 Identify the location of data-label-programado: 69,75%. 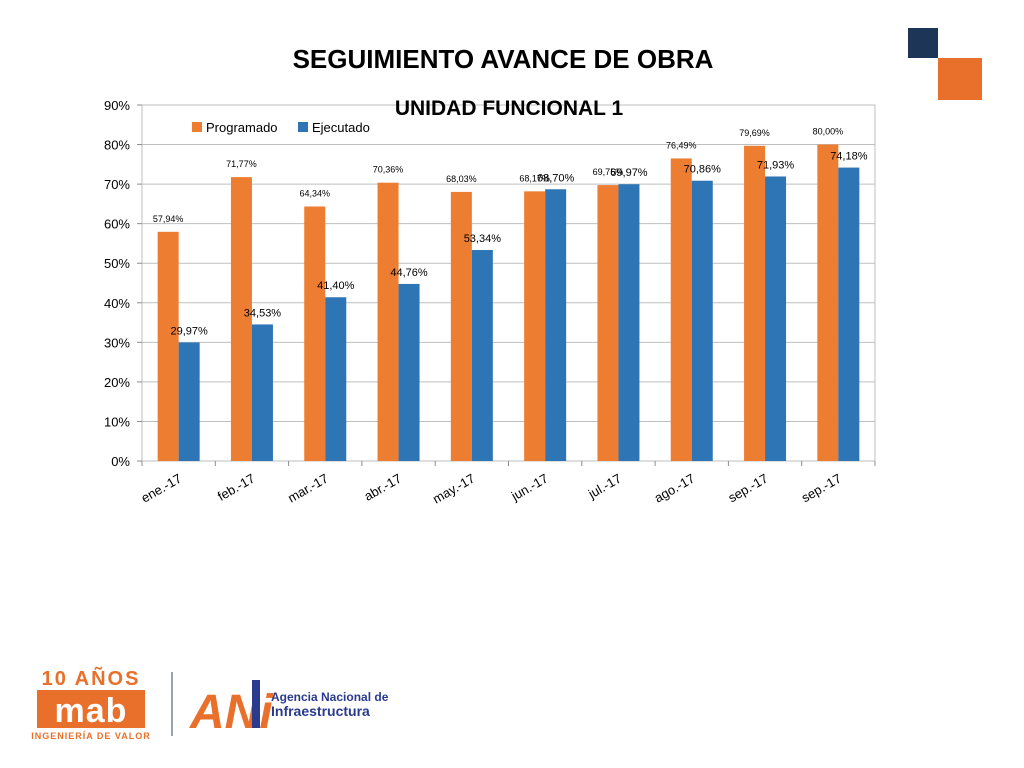
(608, 172).